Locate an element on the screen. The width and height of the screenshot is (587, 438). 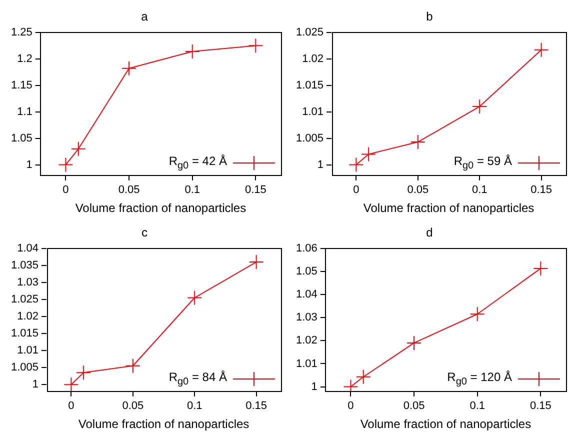
y-tick-label: 1.06 is located at coordinates (307, 248).